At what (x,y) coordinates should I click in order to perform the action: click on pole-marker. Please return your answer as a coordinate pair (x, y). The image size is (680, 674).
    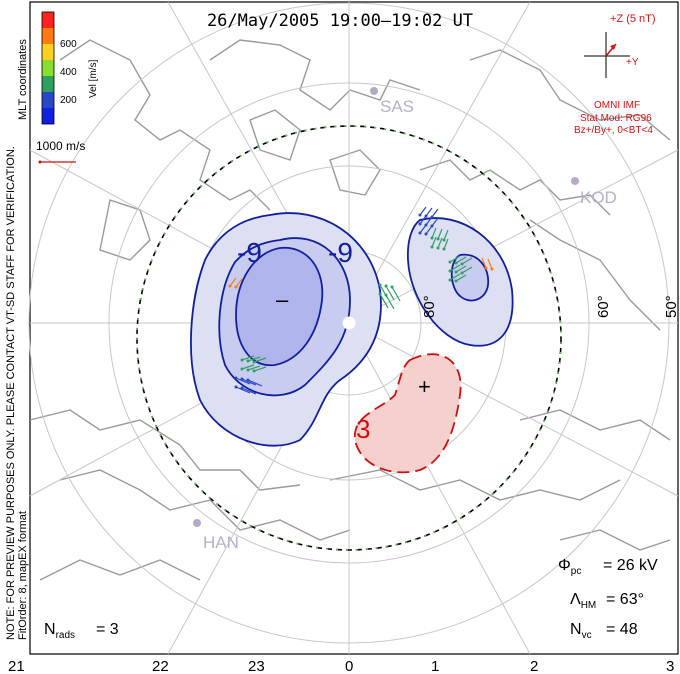
    Looking at the image, I should click on (349, 323).